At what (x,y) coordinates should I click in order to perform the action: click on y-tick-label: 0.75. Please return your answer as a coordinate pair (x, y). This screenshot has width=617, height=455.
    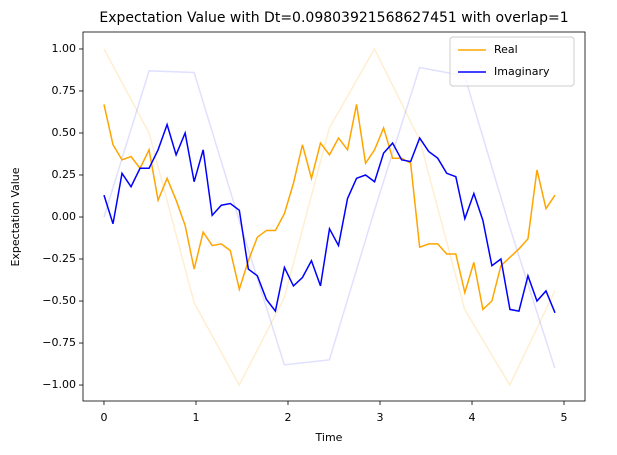
    Looking at the image, I should click on (64, 90).